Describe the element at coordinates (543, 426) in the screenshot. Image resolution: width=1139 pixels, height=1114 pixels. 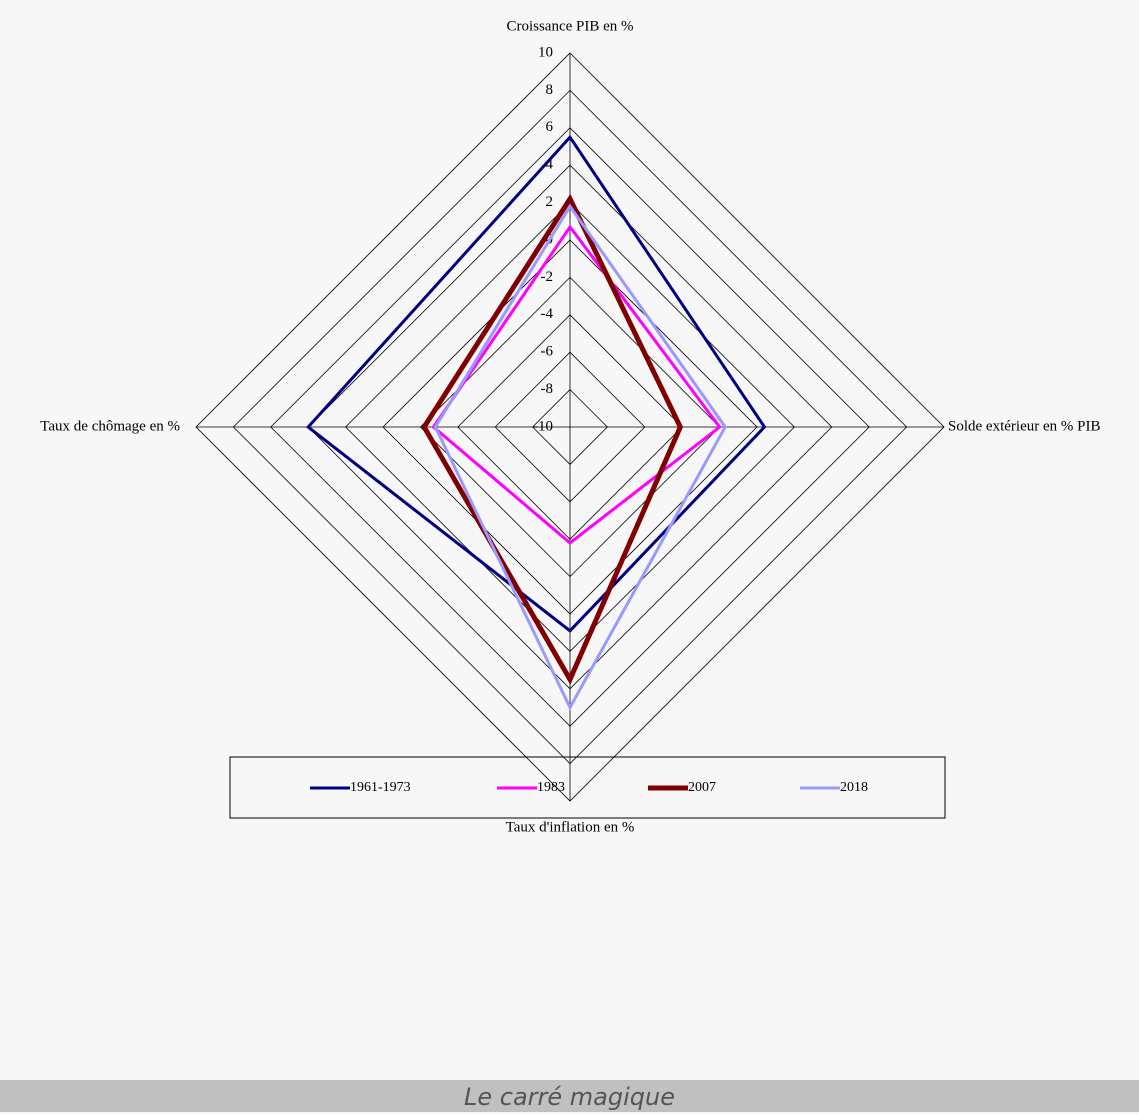
I see `r-tick-label: -10` at that location.